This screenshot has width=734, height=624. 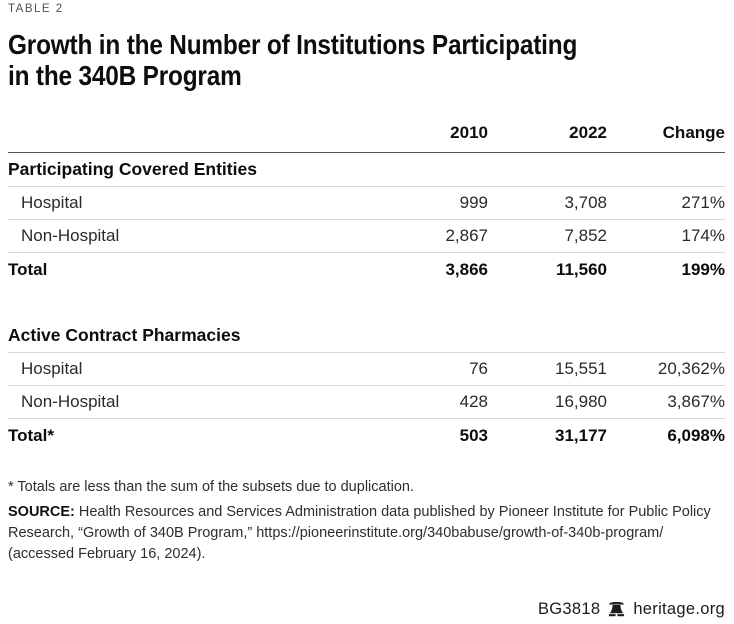 I want to click on table-row: Total 3,866 11,560 199%, so click(x=366, y=270).